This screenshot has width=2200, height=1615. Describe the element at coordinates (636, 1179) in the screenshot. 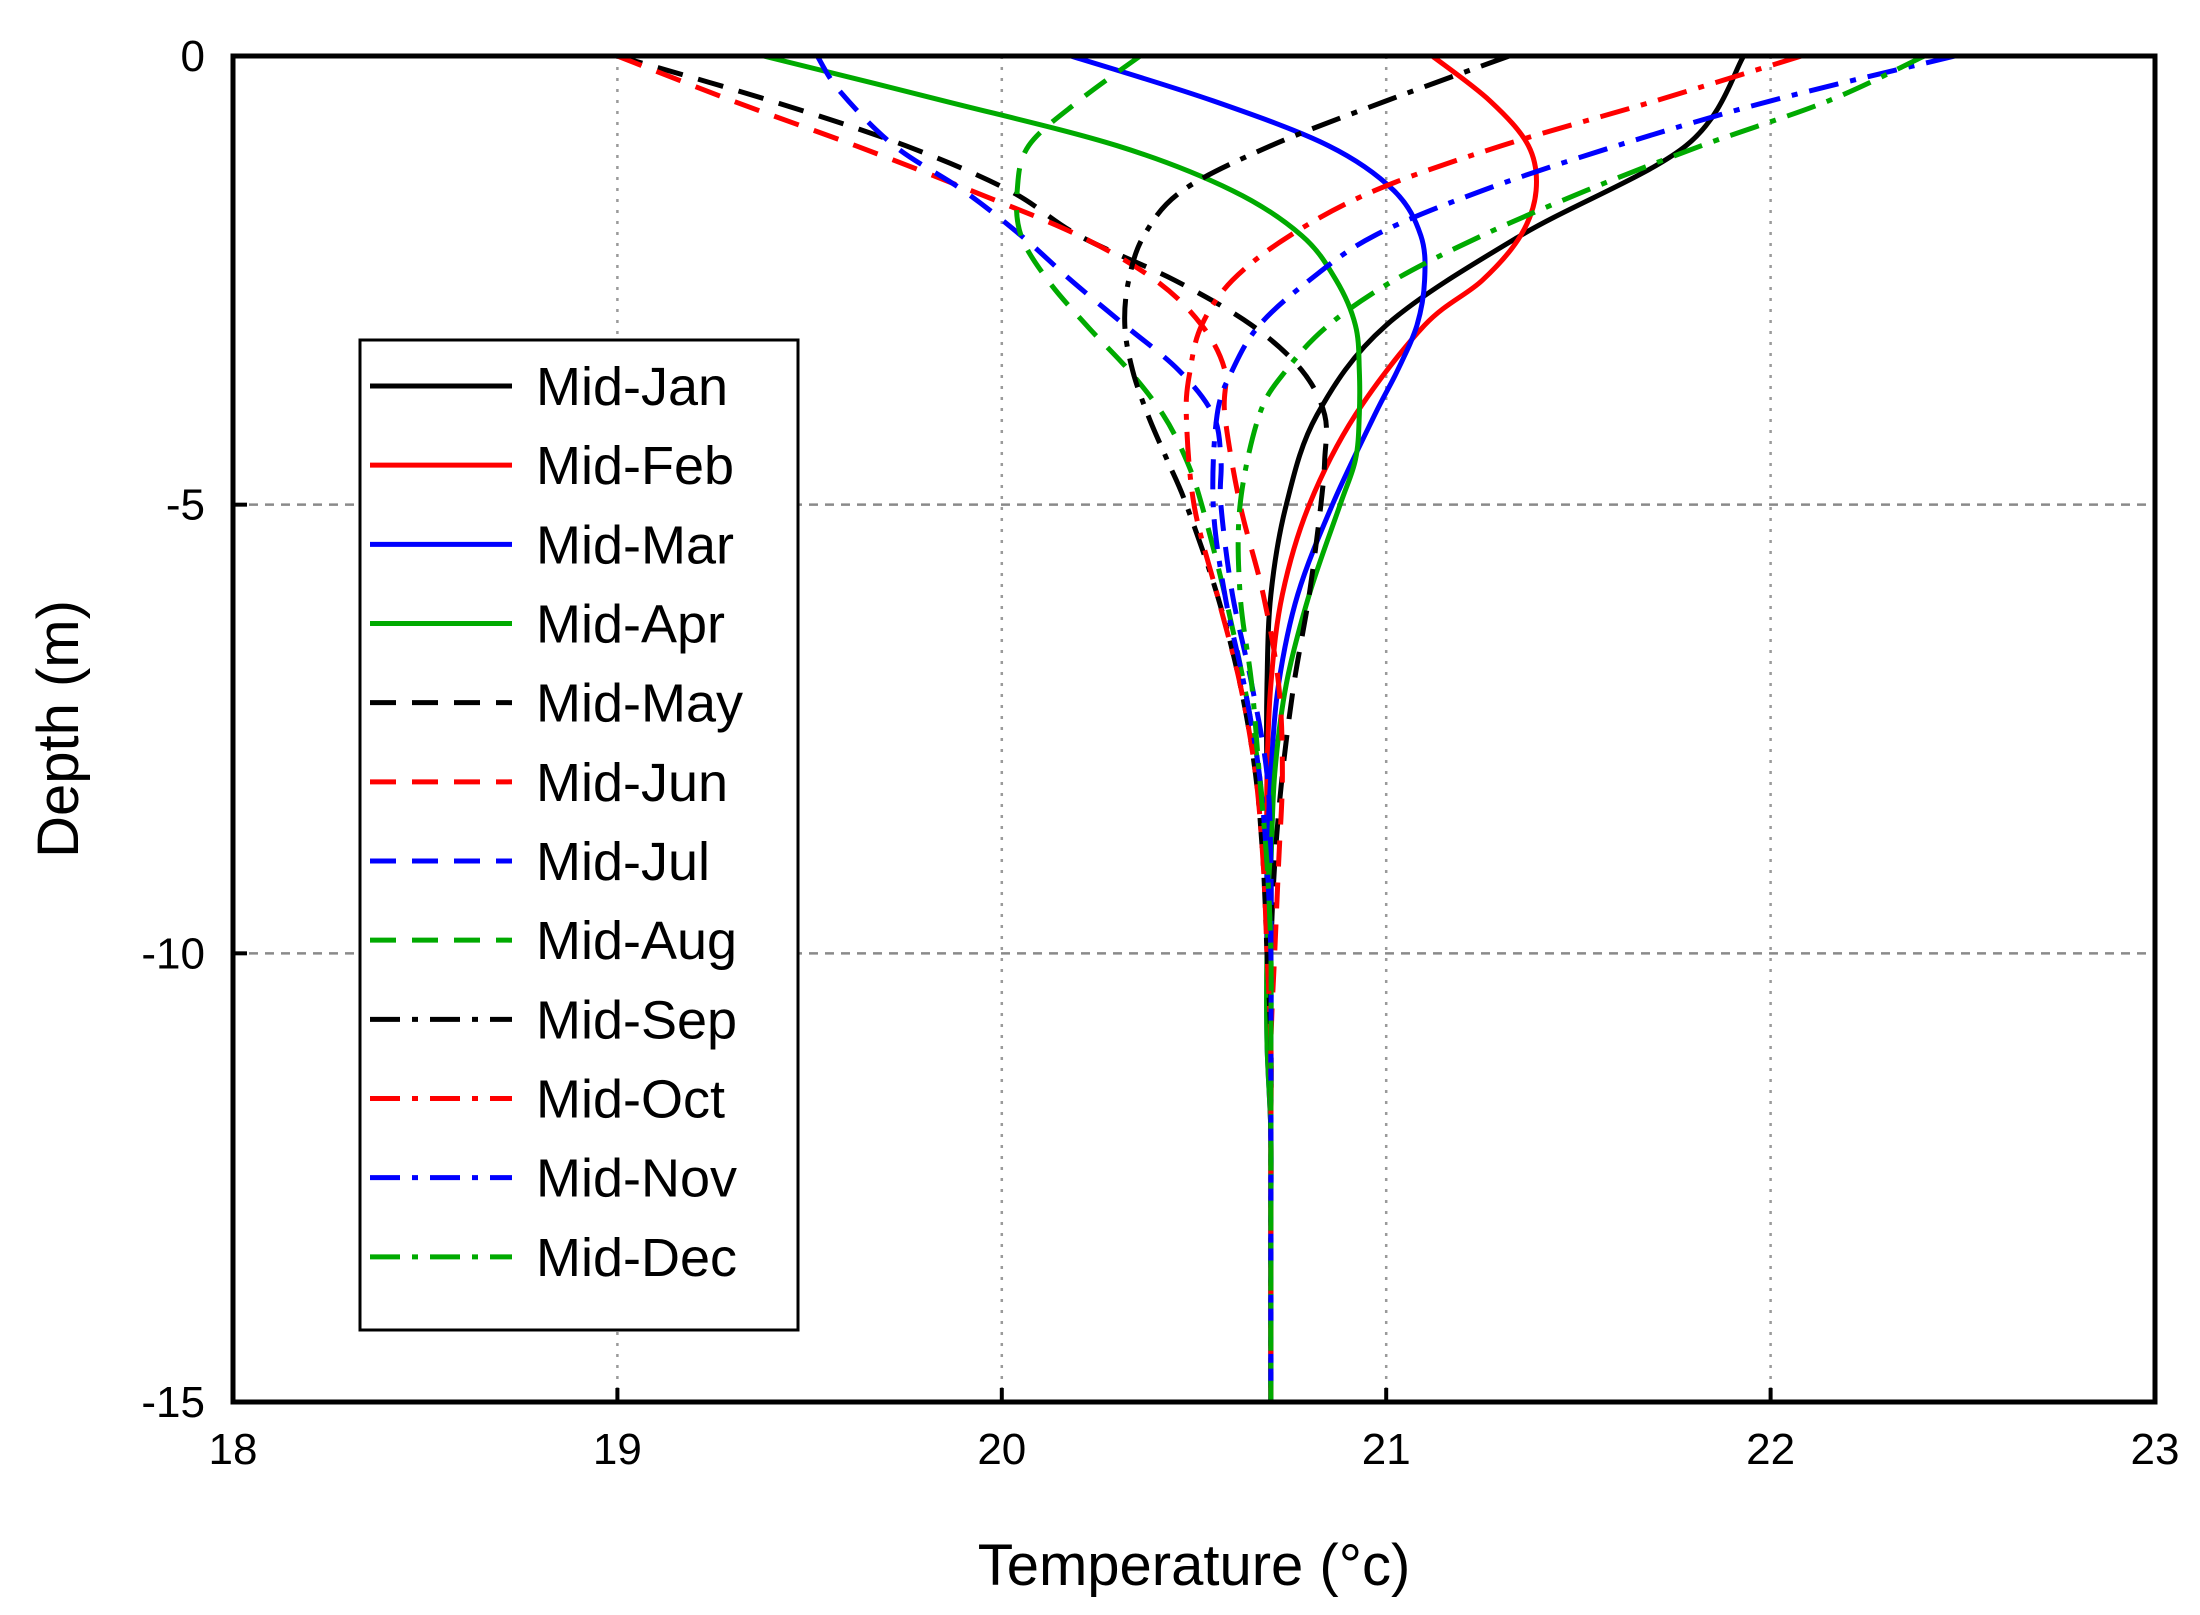

I see `legend-label: Mid-Nov` at that location.